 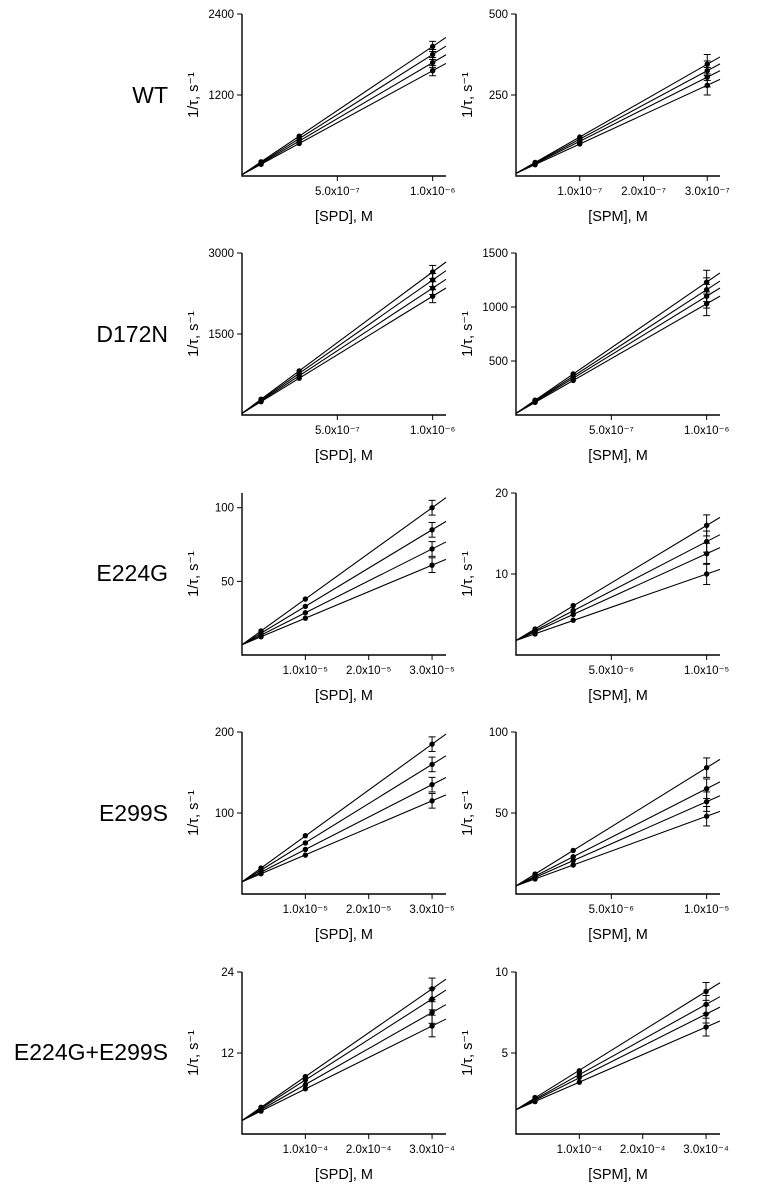 I want to click on chart-canvas: 5.0x10⁻⁶ 1.0x10⁻⁵ 50 100 [SPM], M 1/τ, s⁻¹, so click(x=595, y=835).